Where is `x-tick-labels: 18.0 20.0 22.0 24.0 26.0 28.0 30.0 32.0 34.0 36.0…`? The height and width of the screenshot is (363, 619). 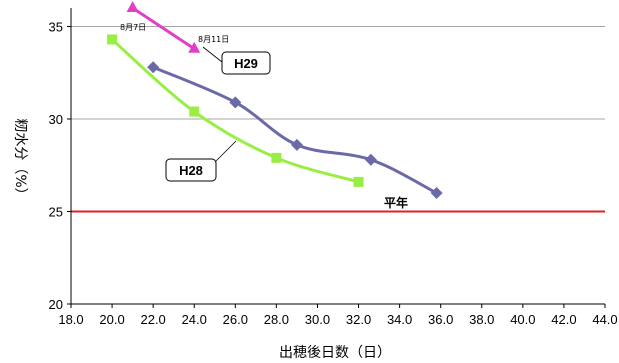 x-tick-labels: 18.0 20.0 22.0 24.0 26.0 28.0 30.0 32.0 34.0 36.0… is located at coordinates (338, 315).